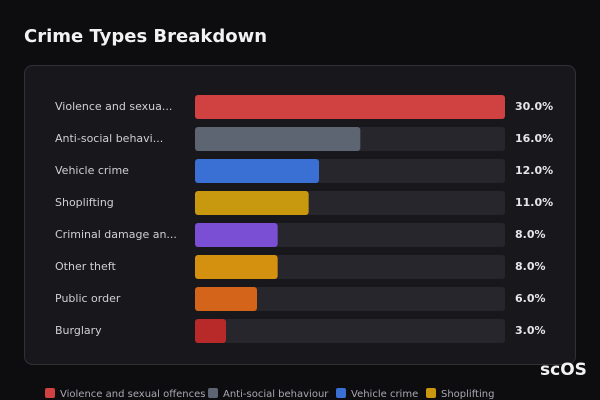  What do you see at coordinates (88, 298) in the screenshot?
I see `category-label: Public order` at bounding box center [88, 298].